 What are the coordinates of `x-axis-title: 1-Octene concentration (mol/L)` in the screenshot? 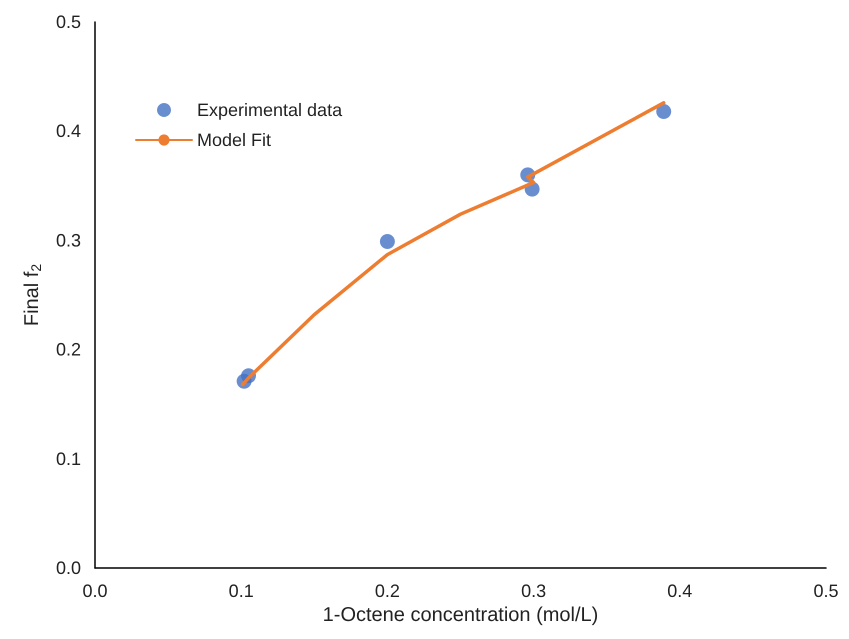 It's located at (460, 615).